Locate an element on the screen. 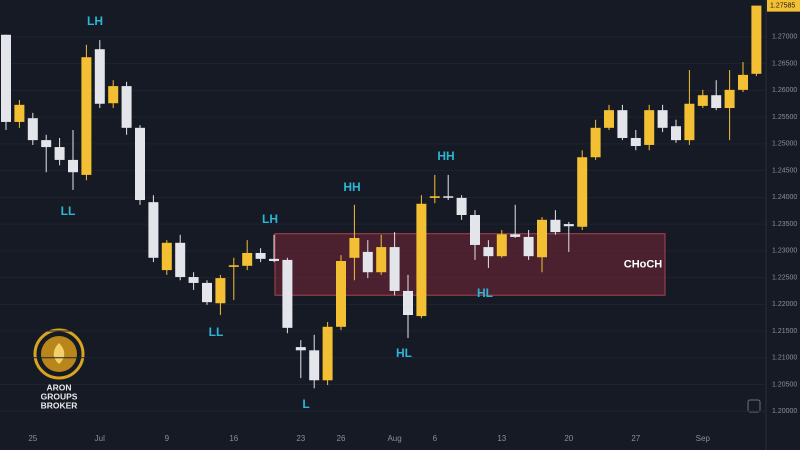 The width and height of the screenshot is (800, 450). y-tick-label: 1.24000 is located at coordinates (784, 197).